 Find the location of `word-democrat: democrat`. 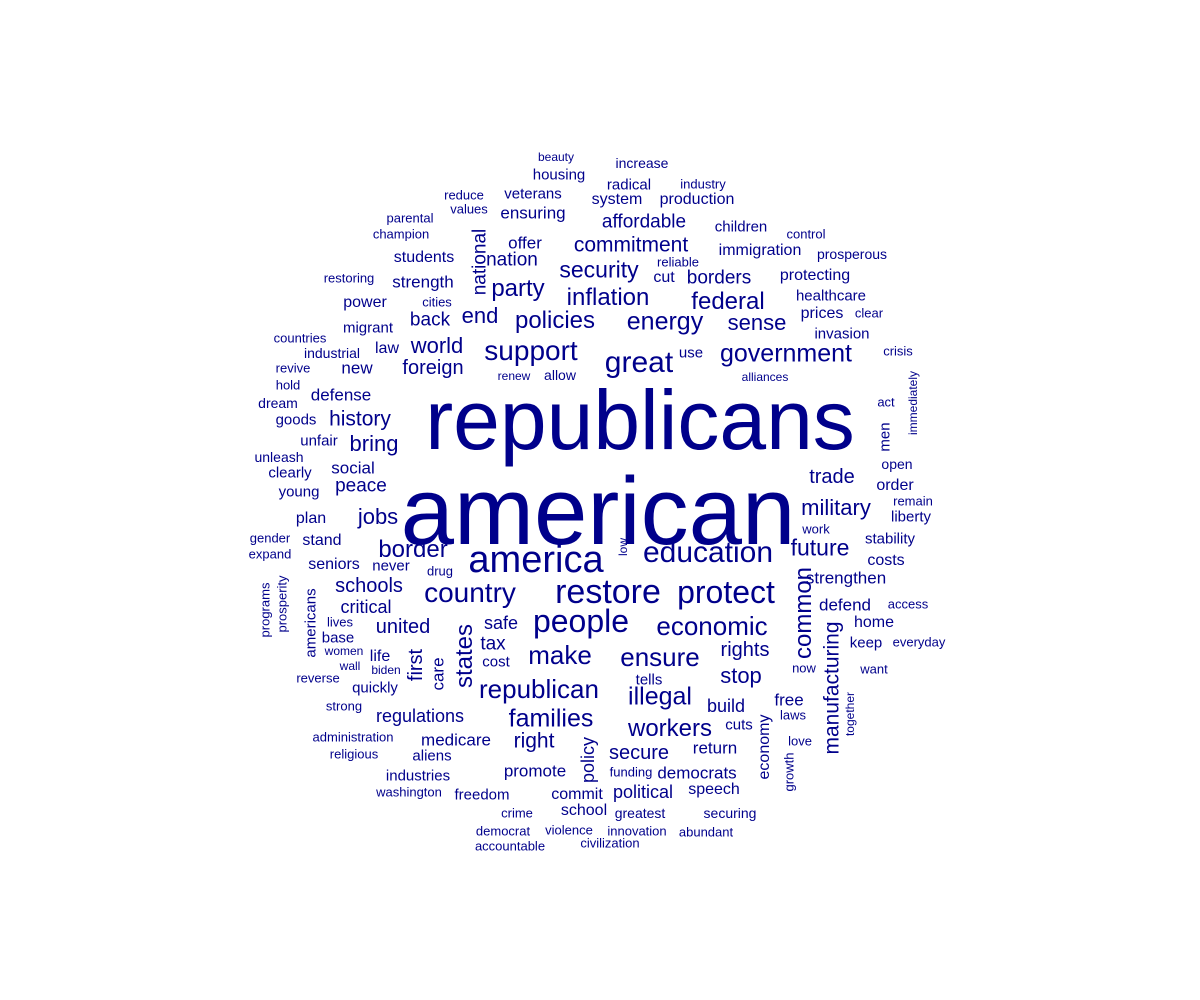

word-democrat: democrat is located at coordinates (503, 831).